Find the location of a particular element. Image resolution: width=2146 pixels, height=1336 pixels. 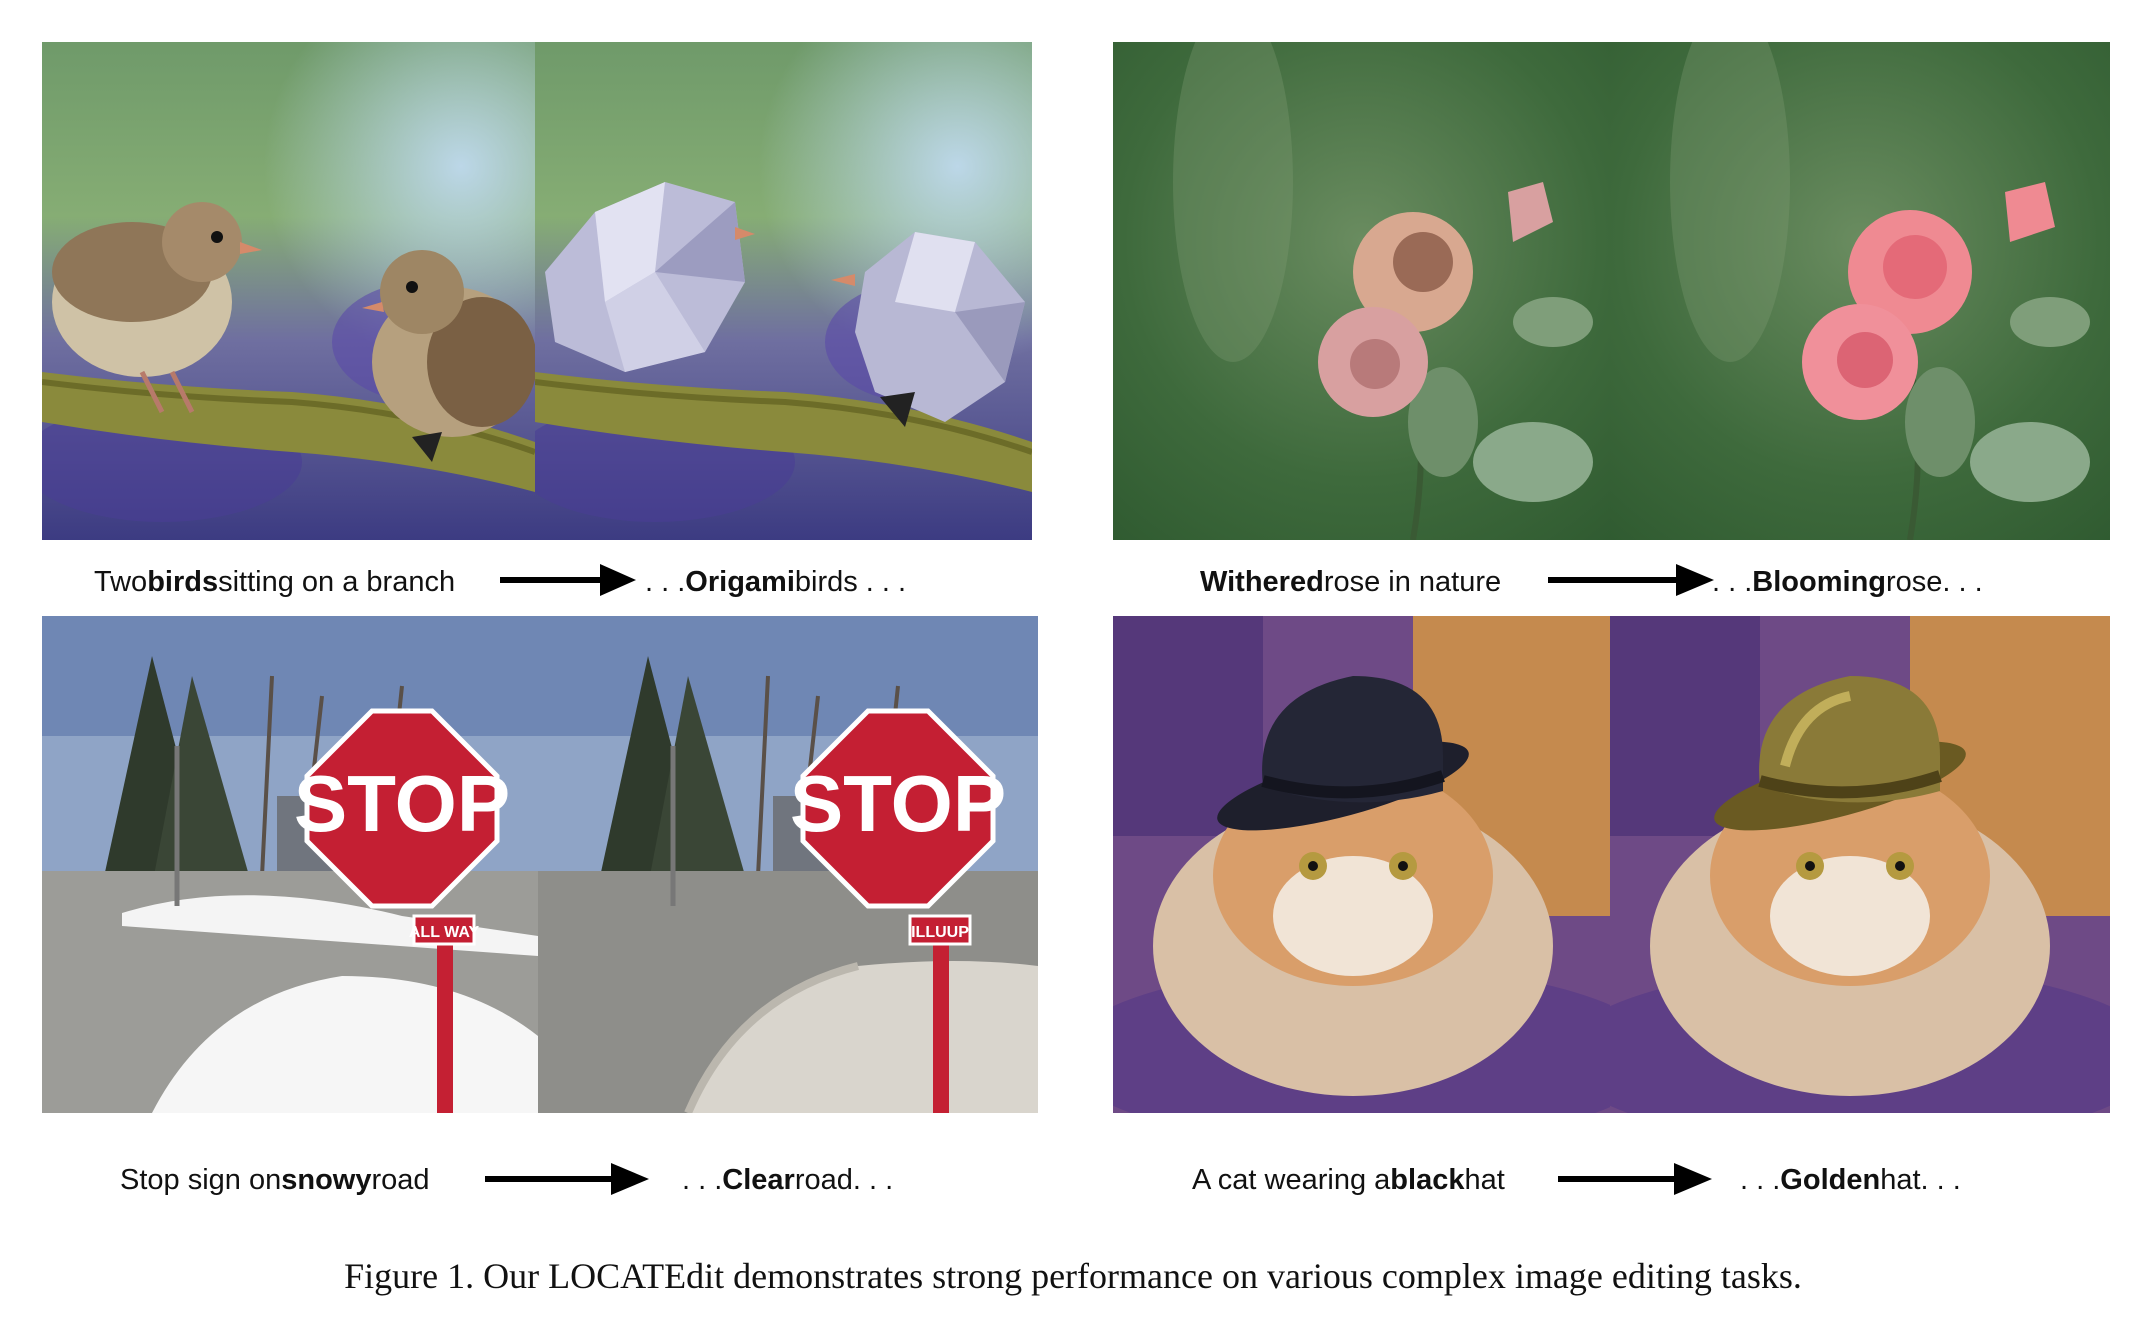

prompt-text: hat. . . is located at coordinates (1920, 1179).